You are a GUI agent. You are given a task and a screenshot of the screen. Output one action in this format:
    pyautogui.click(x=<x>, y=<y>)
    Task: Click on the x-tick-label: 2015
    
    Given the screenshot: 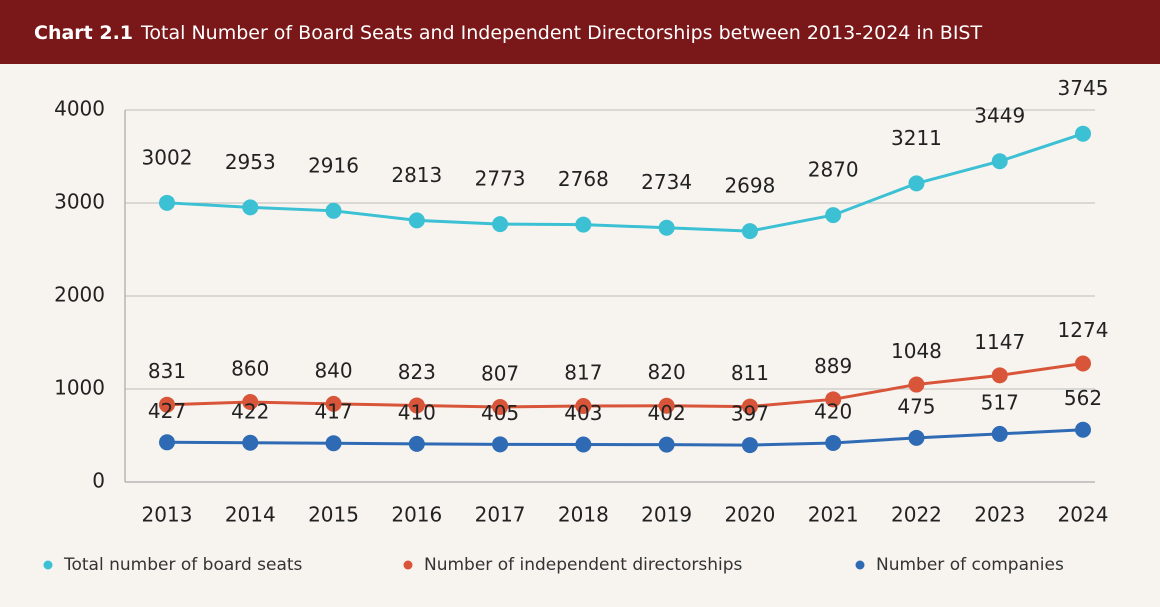 What is the action you would take?
    pyautogui.click(x=333, y=515)
    